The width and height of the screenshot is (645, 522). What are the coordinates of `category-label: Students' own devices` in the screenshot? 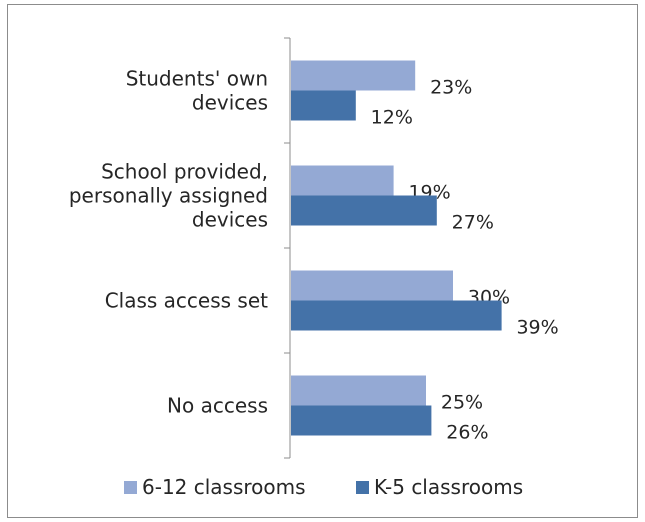 It's located at (197, 91).